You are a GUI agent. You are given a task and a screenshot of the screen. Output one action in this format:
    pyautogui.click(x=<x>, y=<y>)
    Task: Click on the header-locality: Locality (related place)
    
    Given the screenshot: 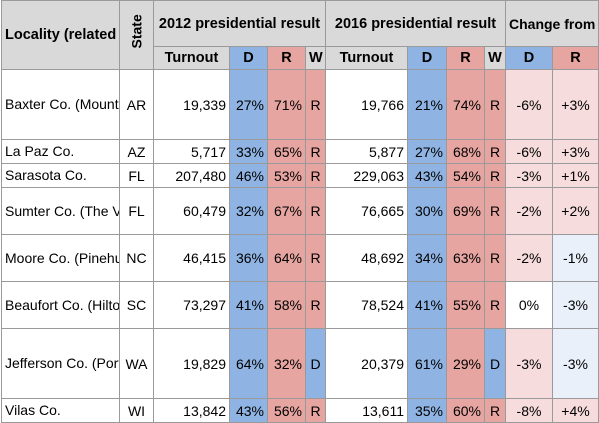 What is the action you would take?
    pyautogui.click(x=60, y=35)
    